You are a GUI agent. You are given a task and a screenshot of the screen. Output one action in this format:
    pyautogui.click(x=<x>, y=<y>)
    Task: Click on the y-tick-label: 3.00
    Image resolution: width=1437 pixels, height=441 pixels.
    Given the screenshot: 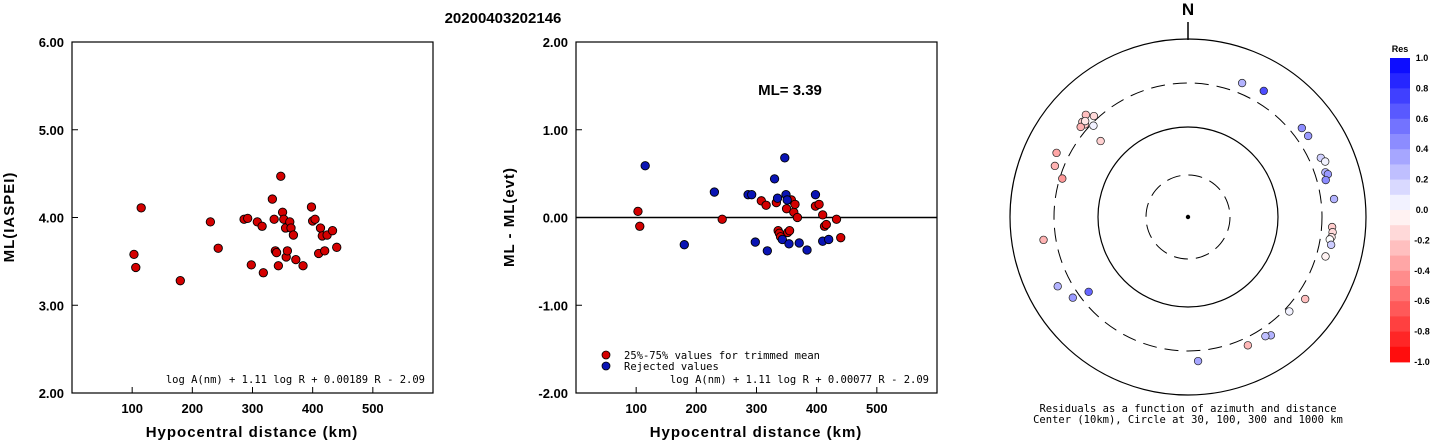 What is the action you would take?
    pyautogui.click(x=51, y=305)
    